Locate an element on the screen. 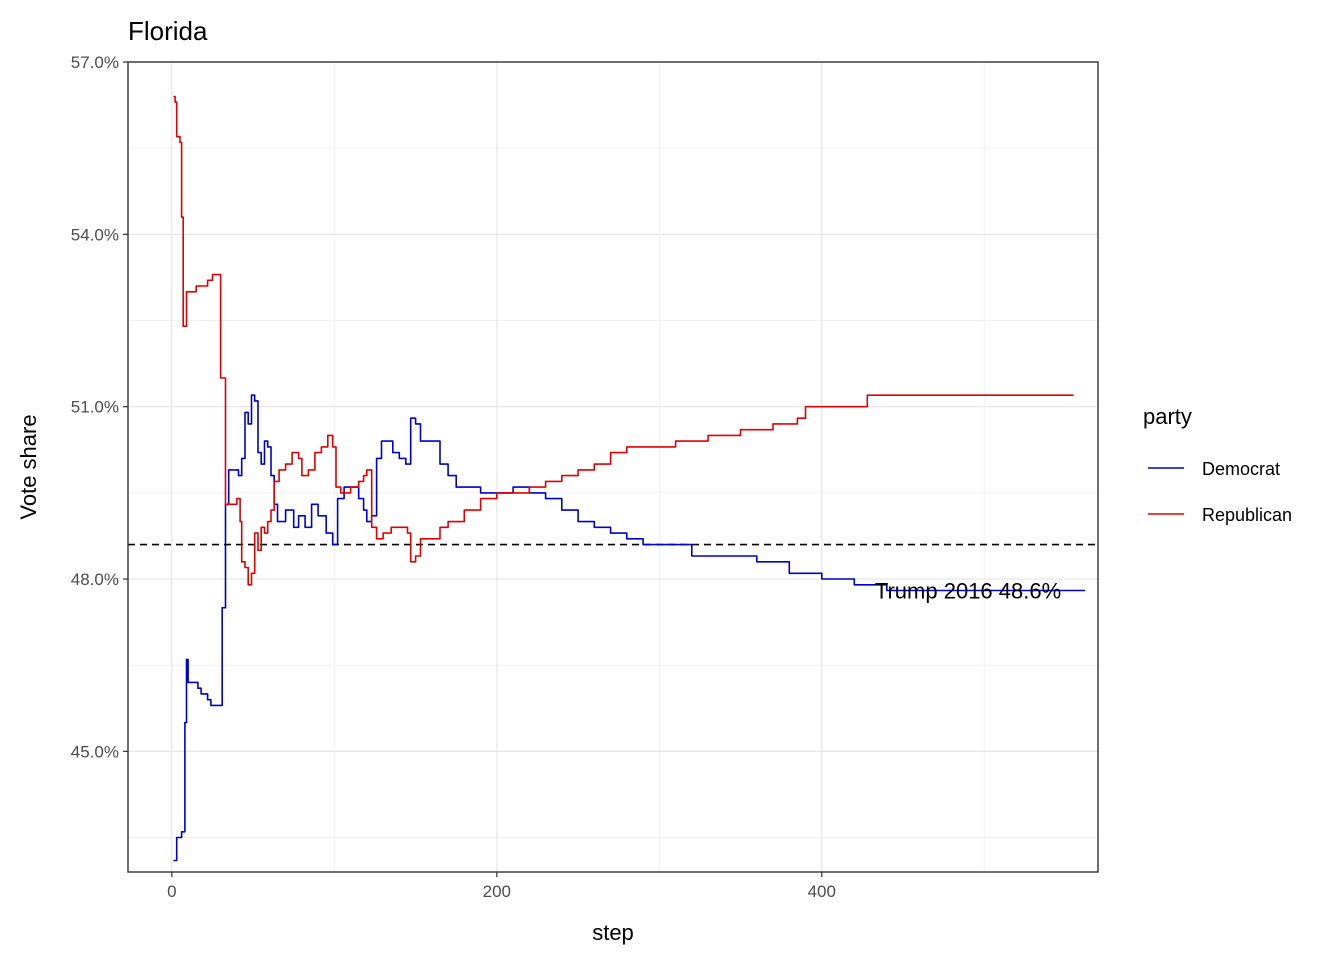  y-tick-label: 51.0% is located at coordinates (95, 407).